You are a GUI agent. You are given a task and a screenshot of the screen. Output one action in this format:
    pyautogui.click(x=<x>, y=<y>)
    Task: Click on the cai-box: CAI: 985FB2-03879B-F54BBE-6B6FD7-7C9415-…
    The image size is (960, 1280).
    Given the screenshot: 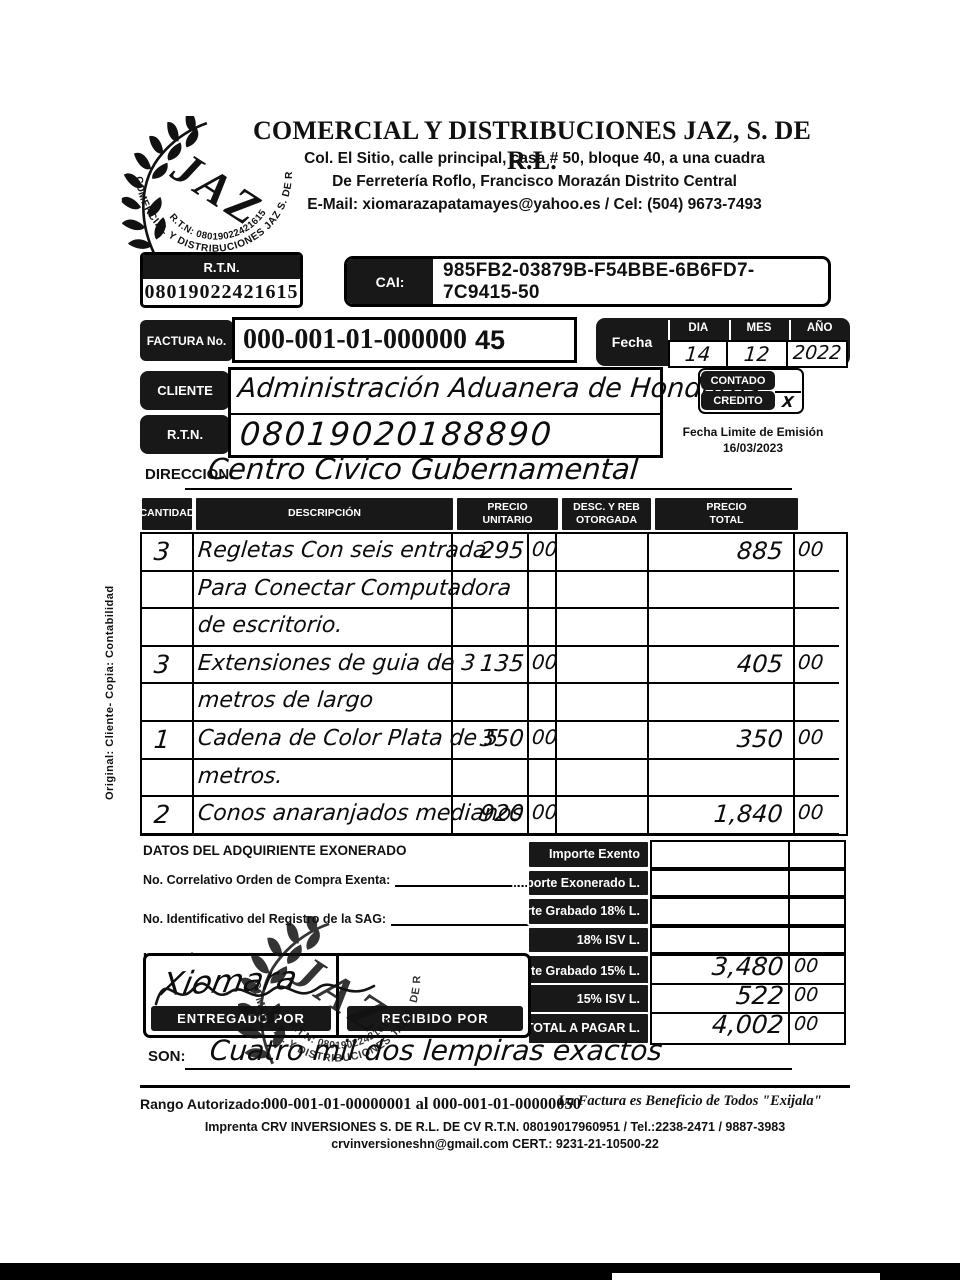 What is the action you would take?
    pyautogui.click(x=587, y=281)
    